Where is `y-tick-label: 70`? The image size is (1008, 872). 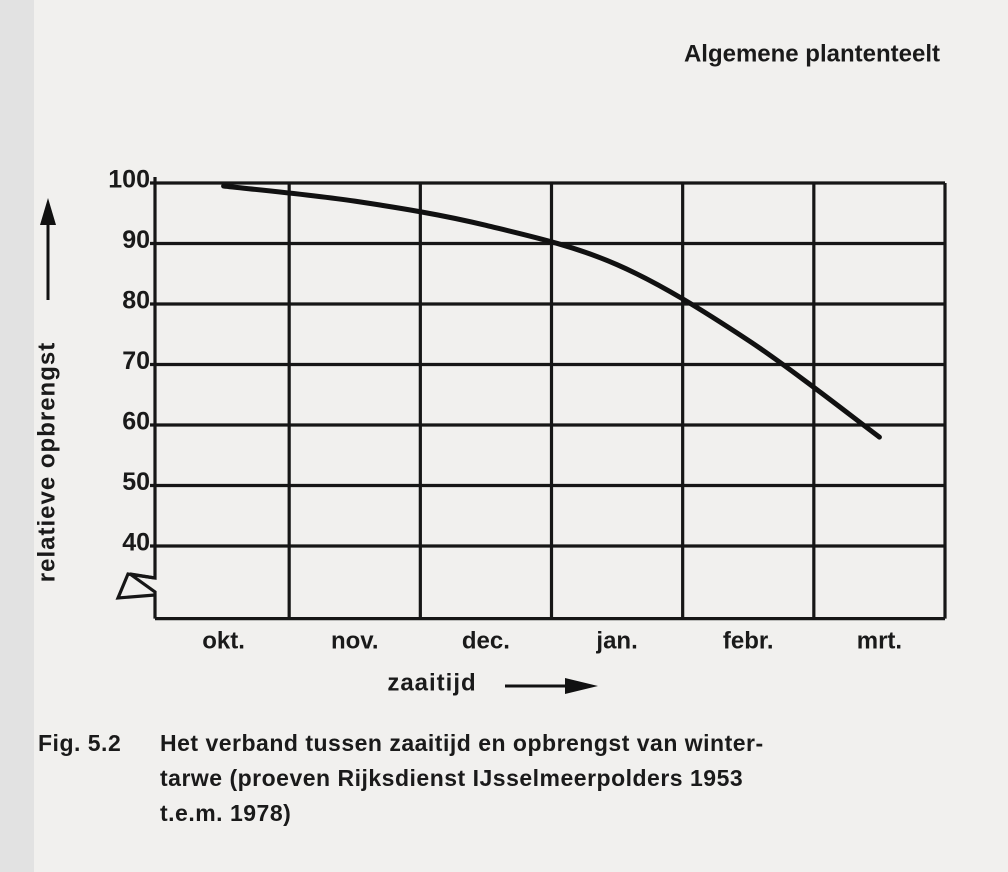
y-tick-label: 70 is located at coordinates (136, 361).